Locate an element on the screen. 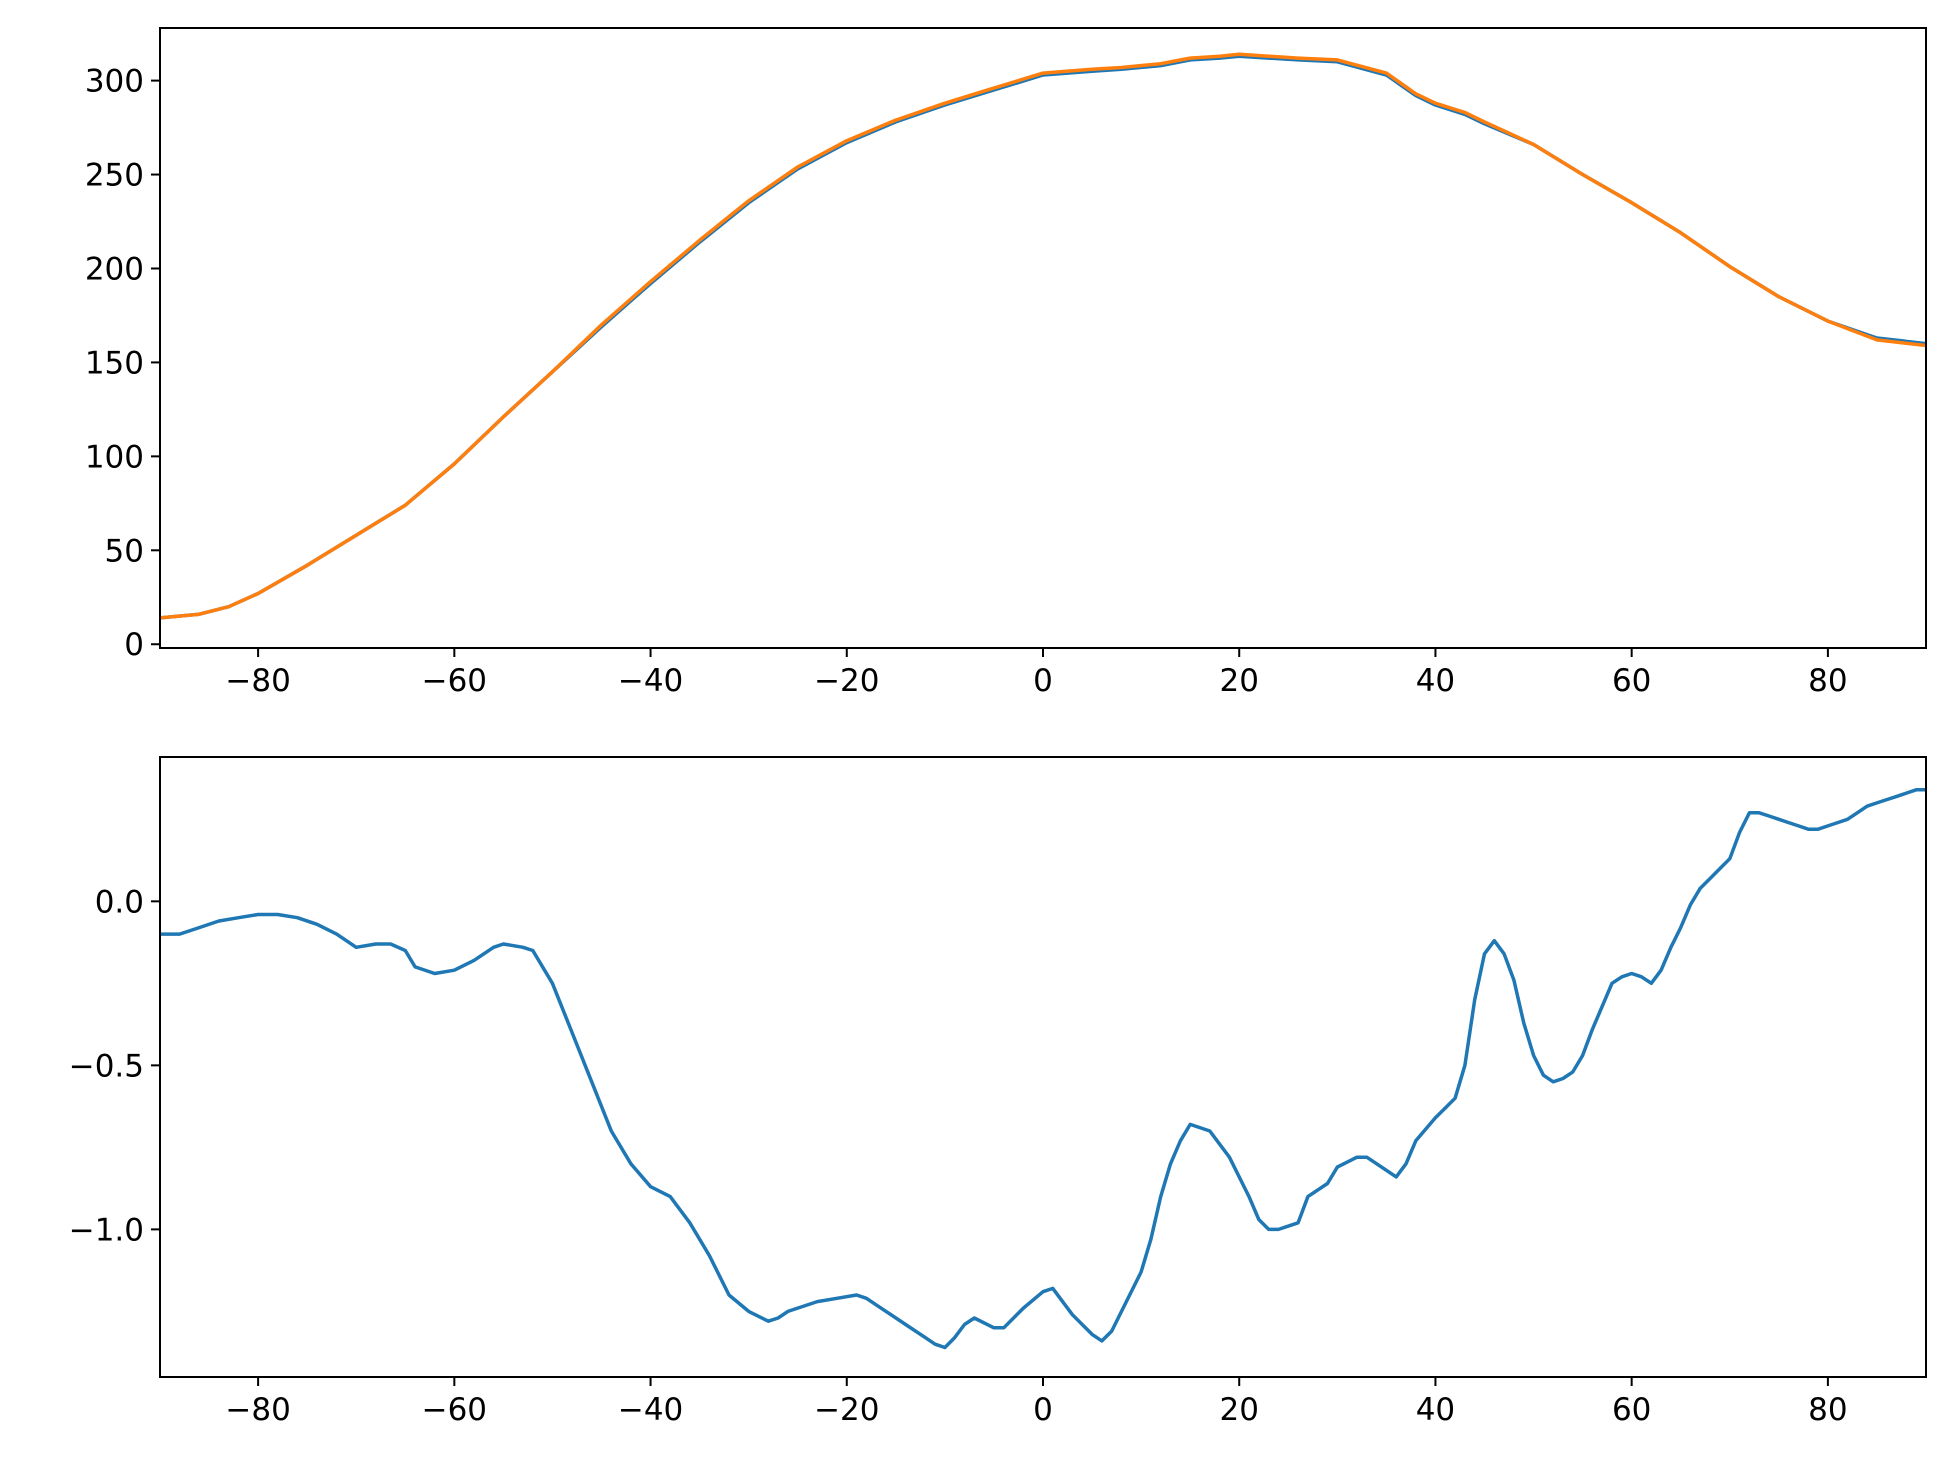 The image size is (1954, 1474). top-y-tick-label: 150 is located at coordinates (114, 363).